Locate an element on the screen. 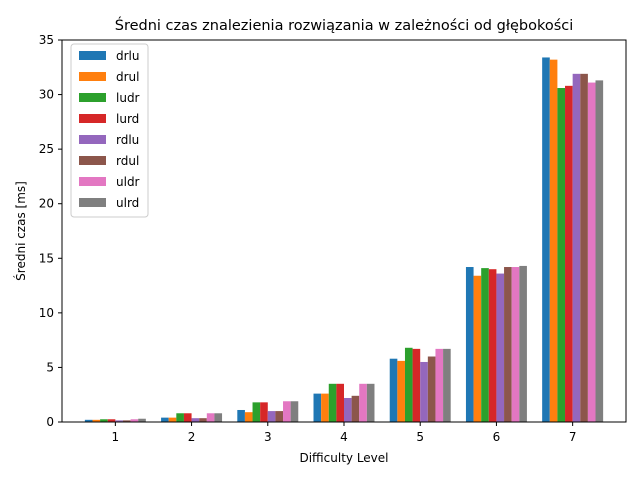  legend-swatch-lurd is located at coordinates (92, 118).